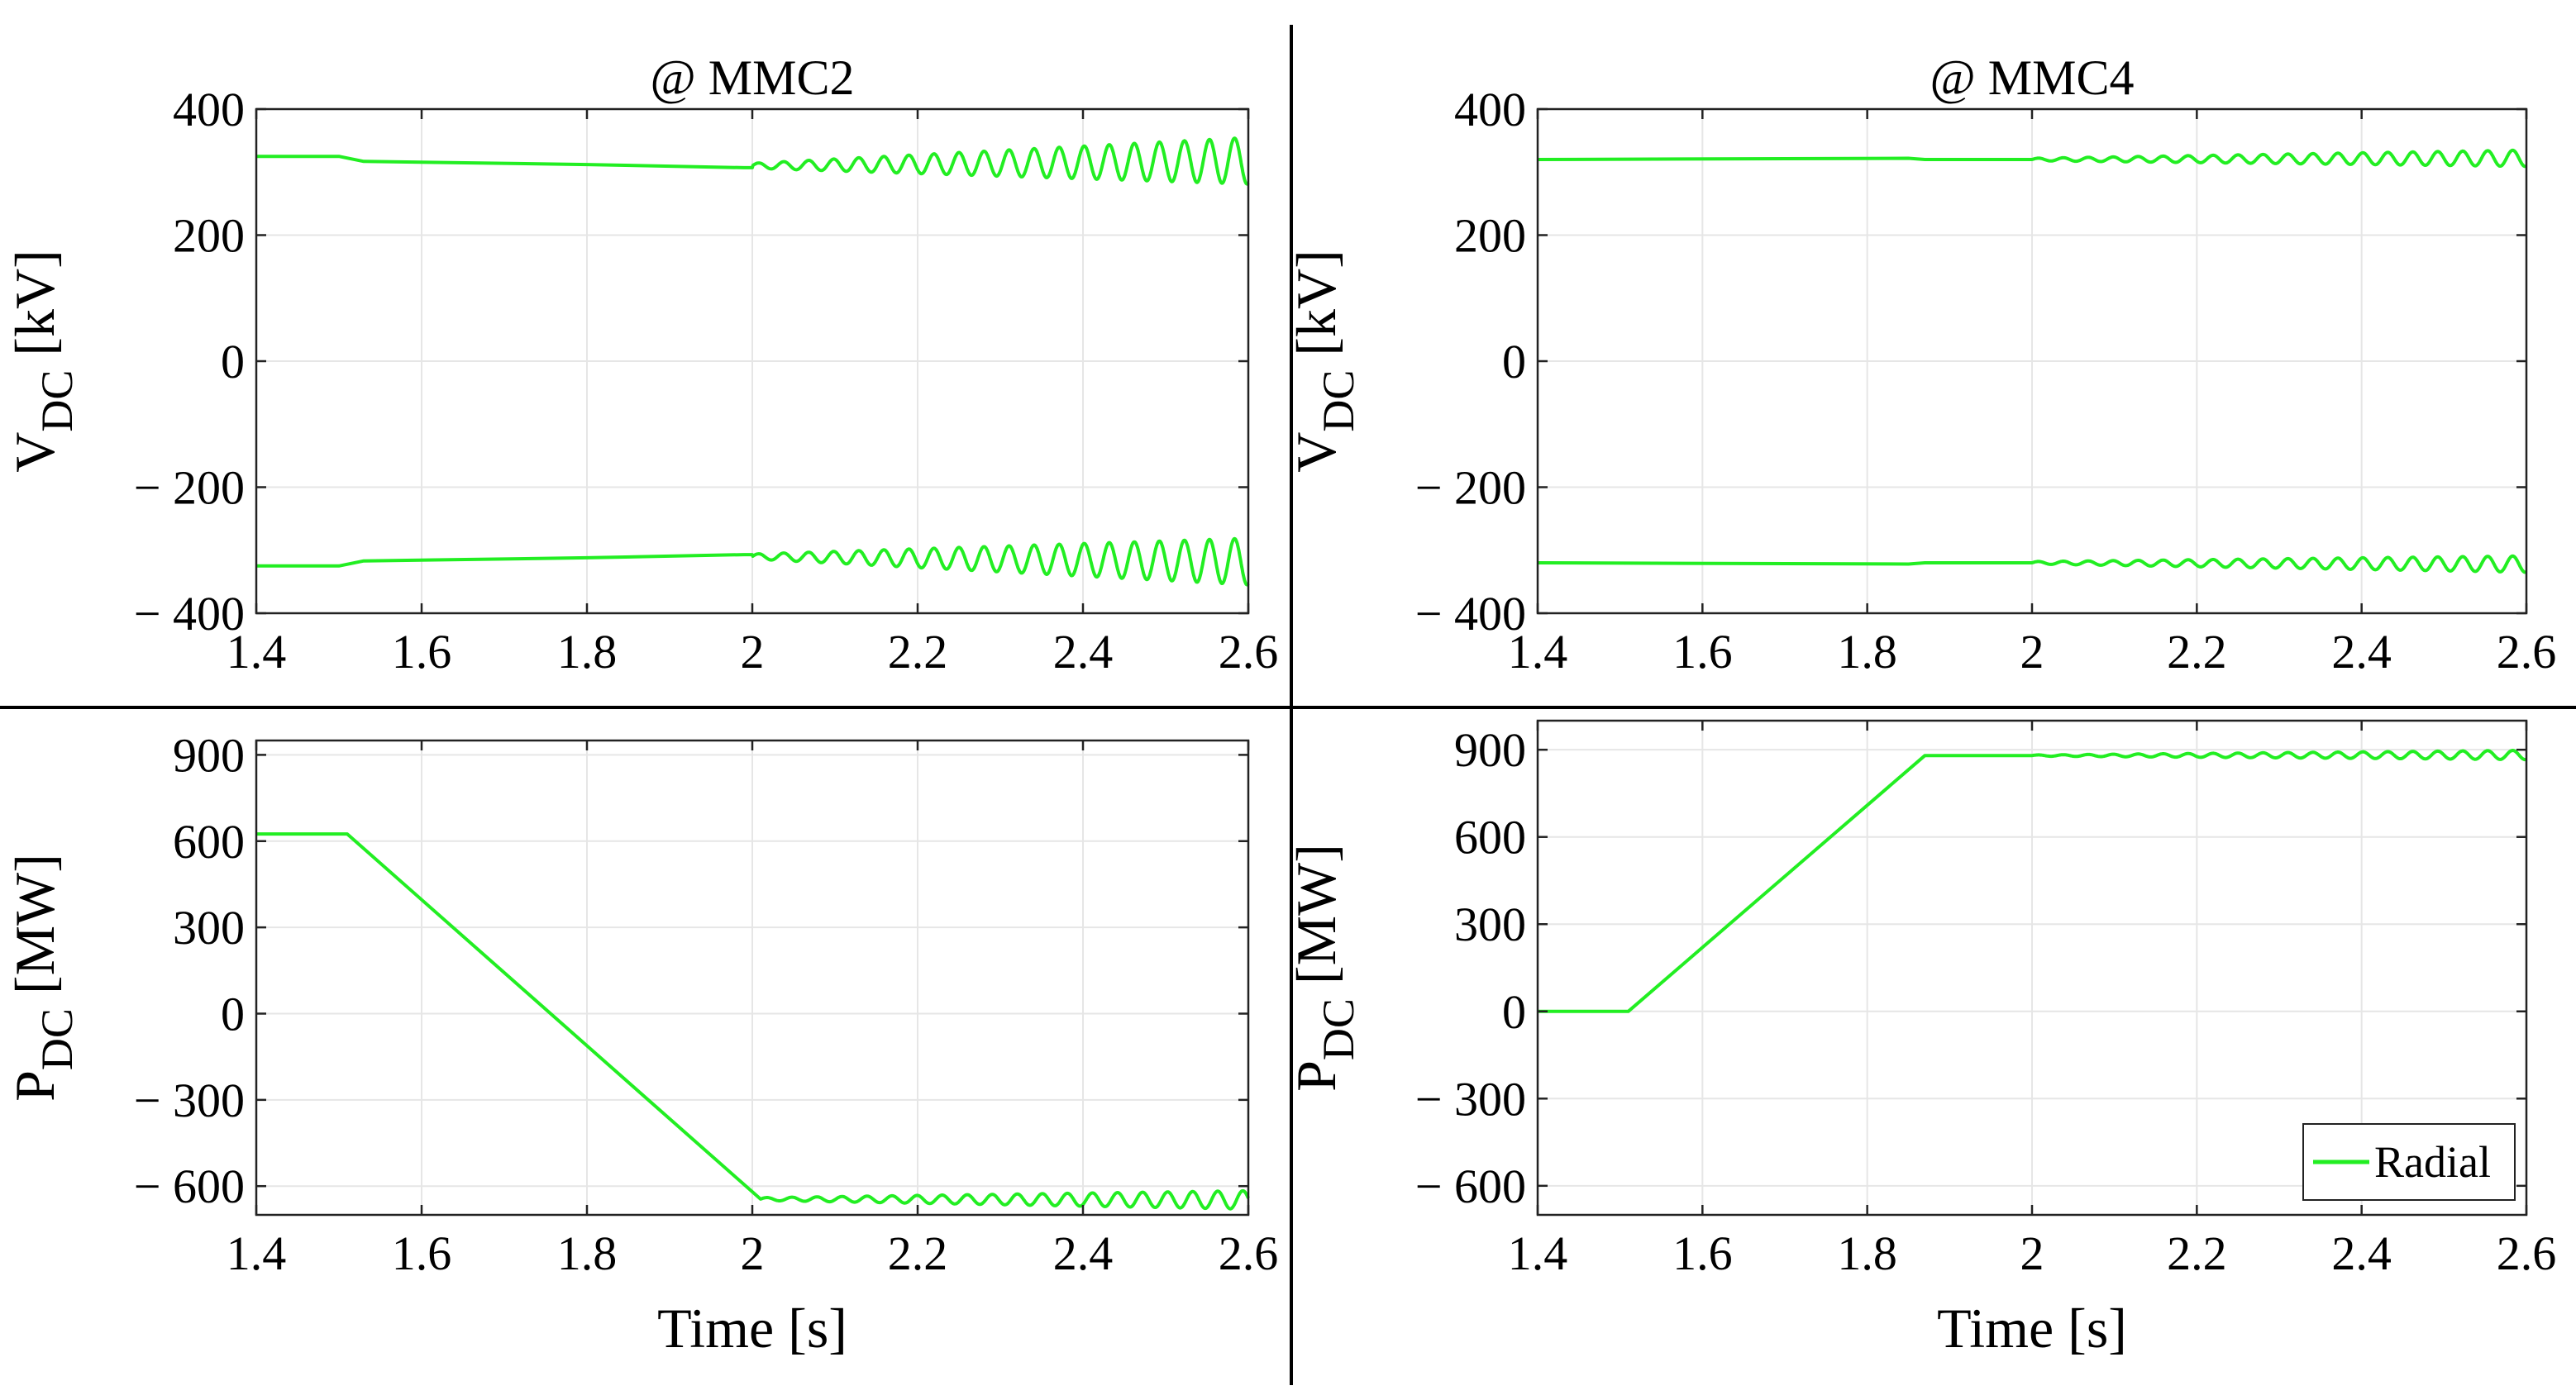  What do you see at coordinates (2432, 1162) in the screenshot?
I see `legend-label-radial: Radial` at bounding box center [2432, 1162].